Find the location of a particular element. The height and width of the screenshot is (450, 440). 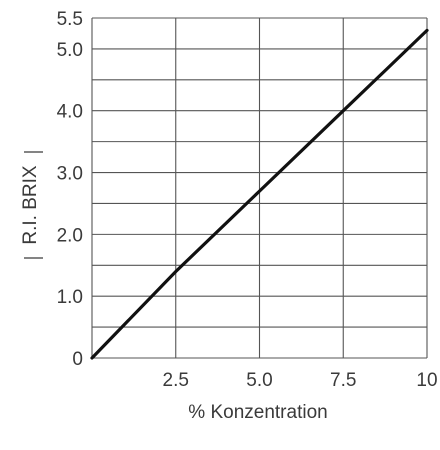

y-tick-label: 4.0 is located at coordinates (70, 112).